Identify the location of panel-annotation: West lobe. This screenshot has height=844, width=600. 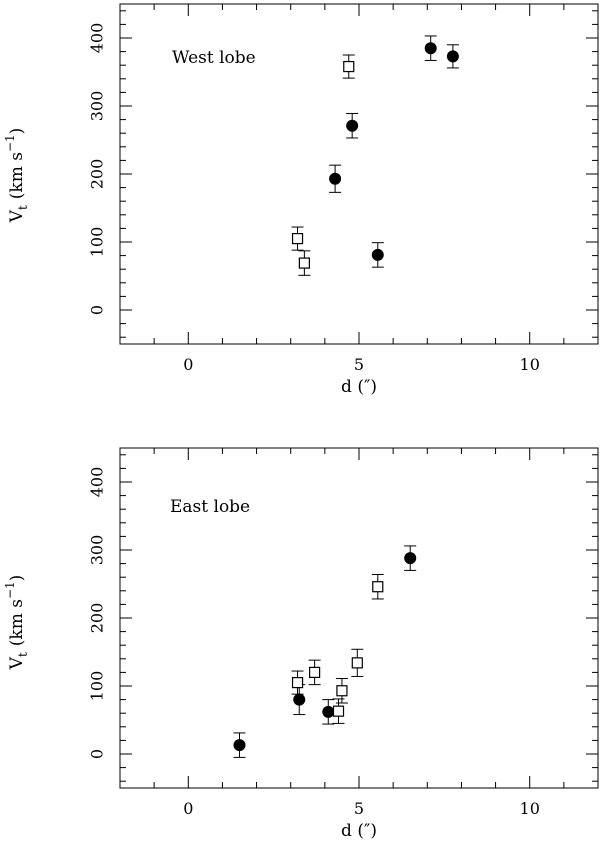
(214, 58).